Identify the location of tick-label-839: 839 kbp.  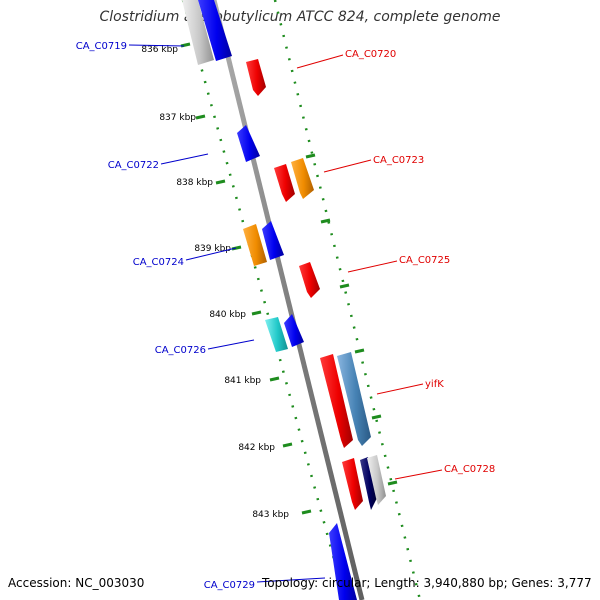
(212, 249).